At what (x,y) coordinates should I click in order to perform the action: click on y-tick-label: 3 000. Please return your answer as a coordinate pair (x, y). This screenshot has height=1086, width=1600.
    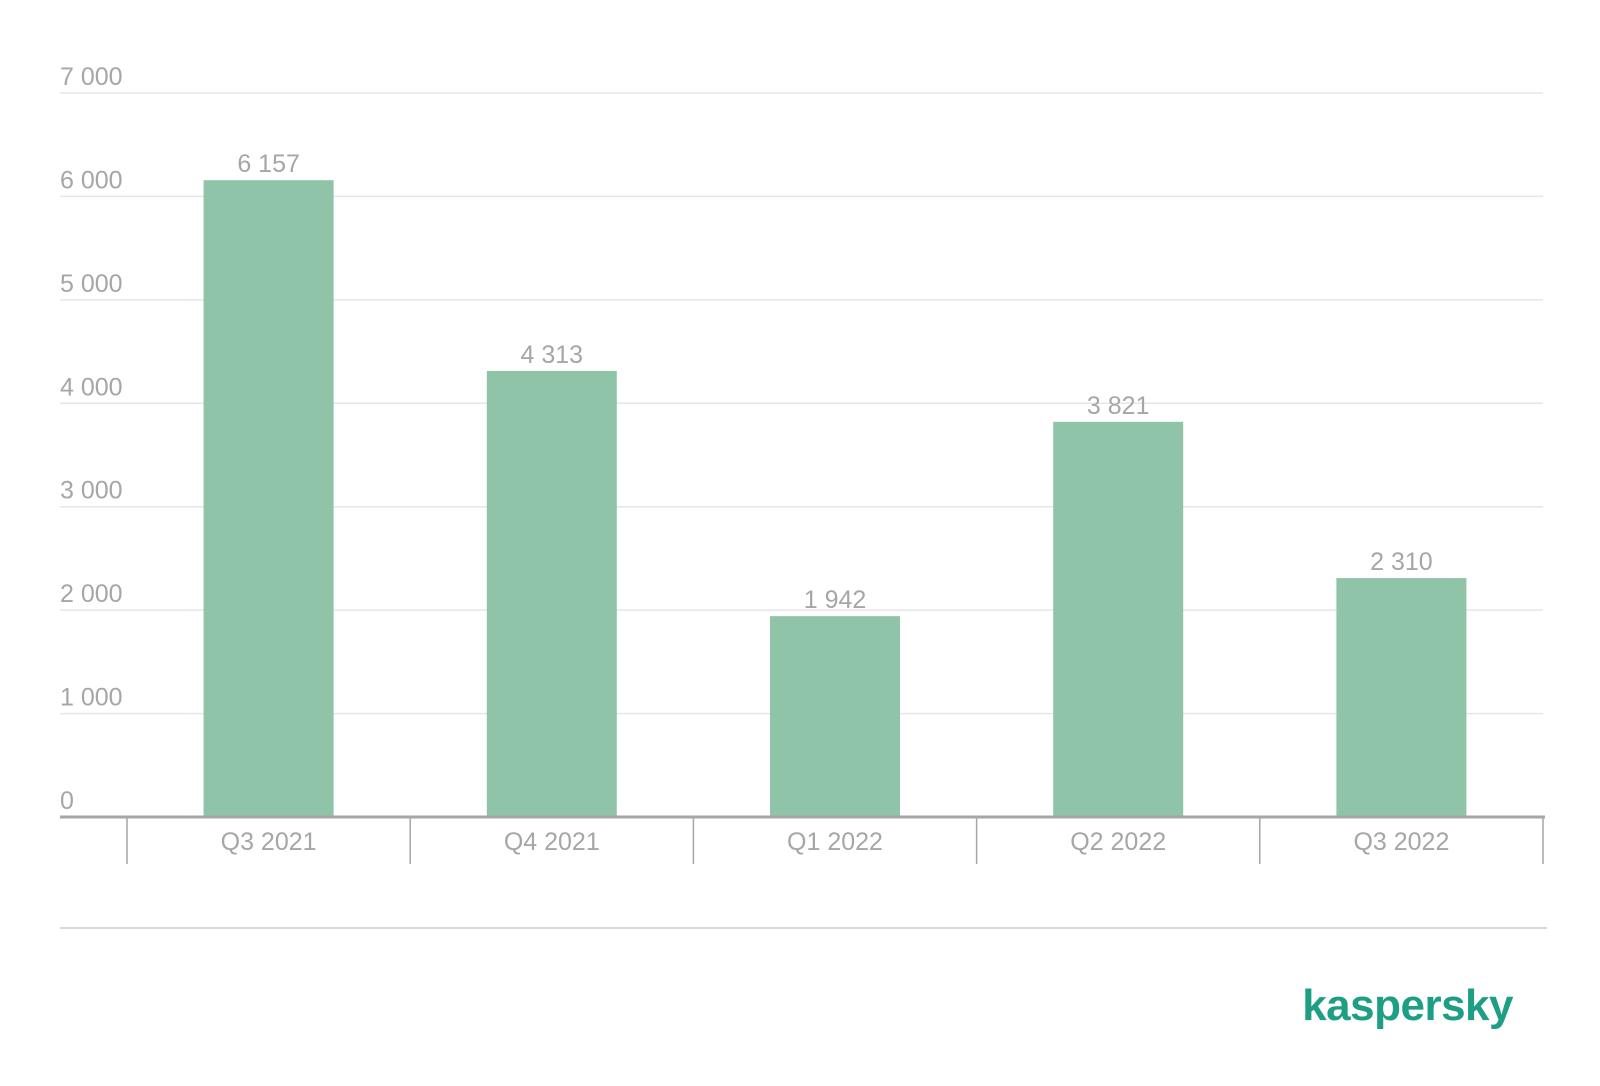
    Looking at the image, I should click on (91, 491).